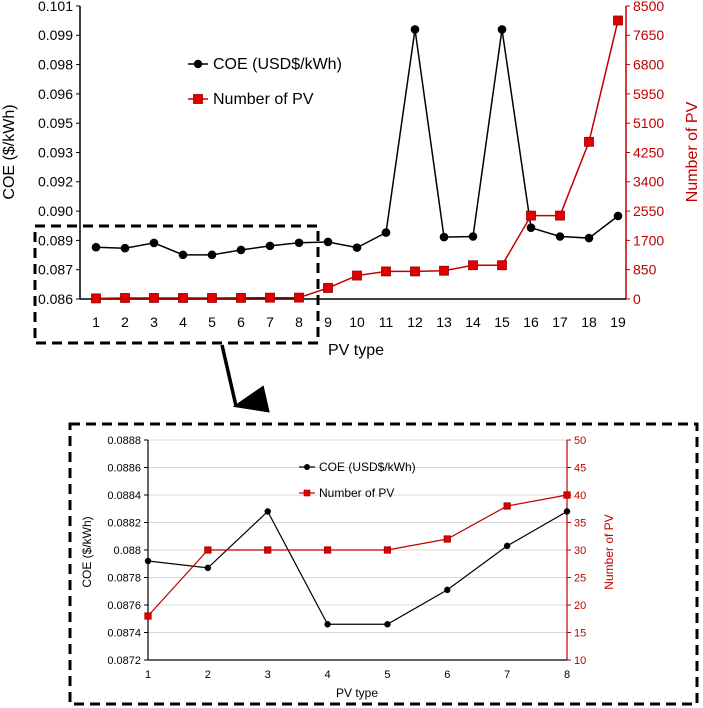 Image resolution: width=703 pixels, height=708 pixels. I want to click on y2-tick-label: 850, so click(645, 270).